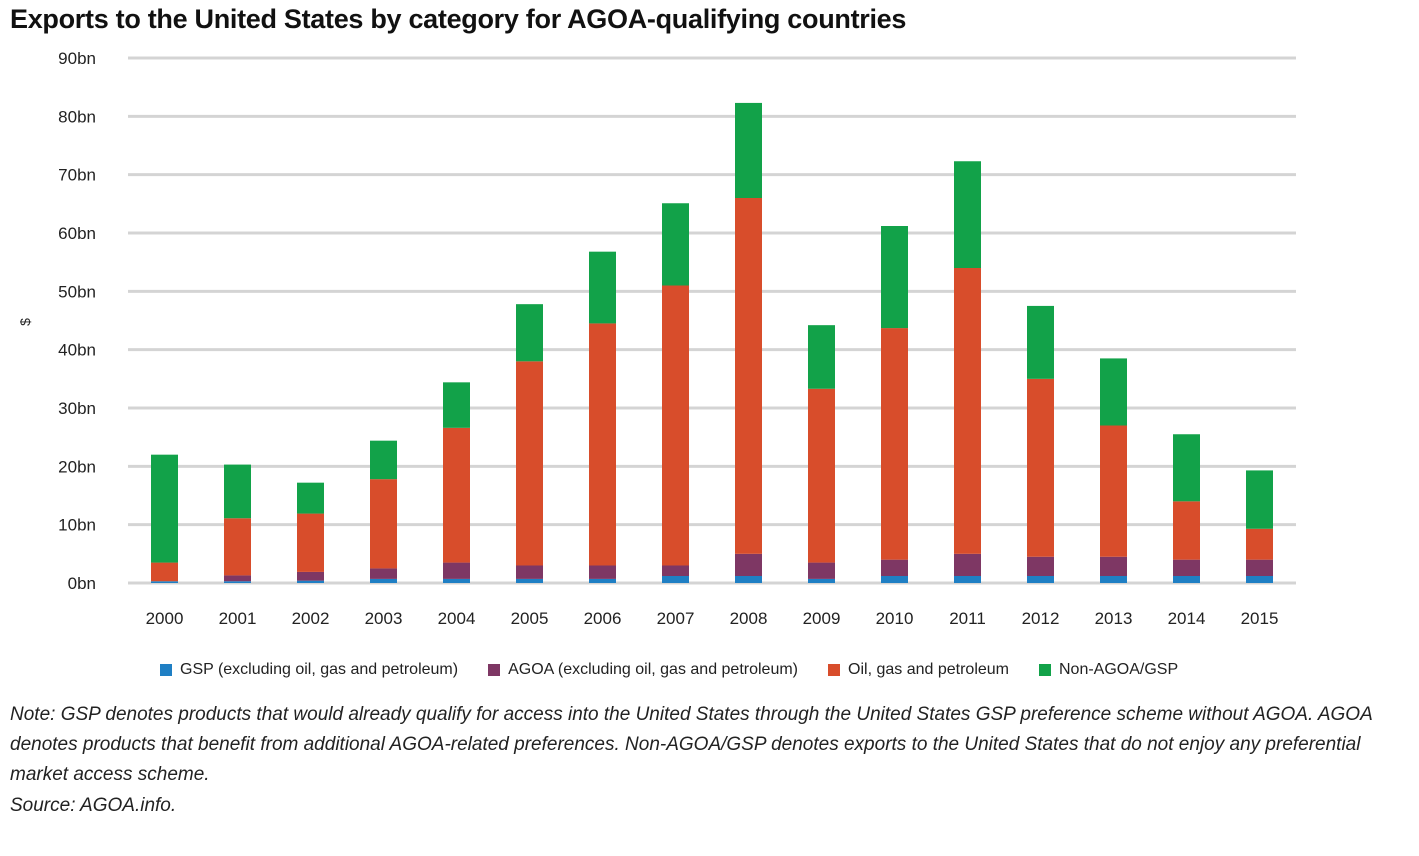 This screenshot has width=1419, height=856. I want to click on x-tick-label: 2013, so click(1114, 618).